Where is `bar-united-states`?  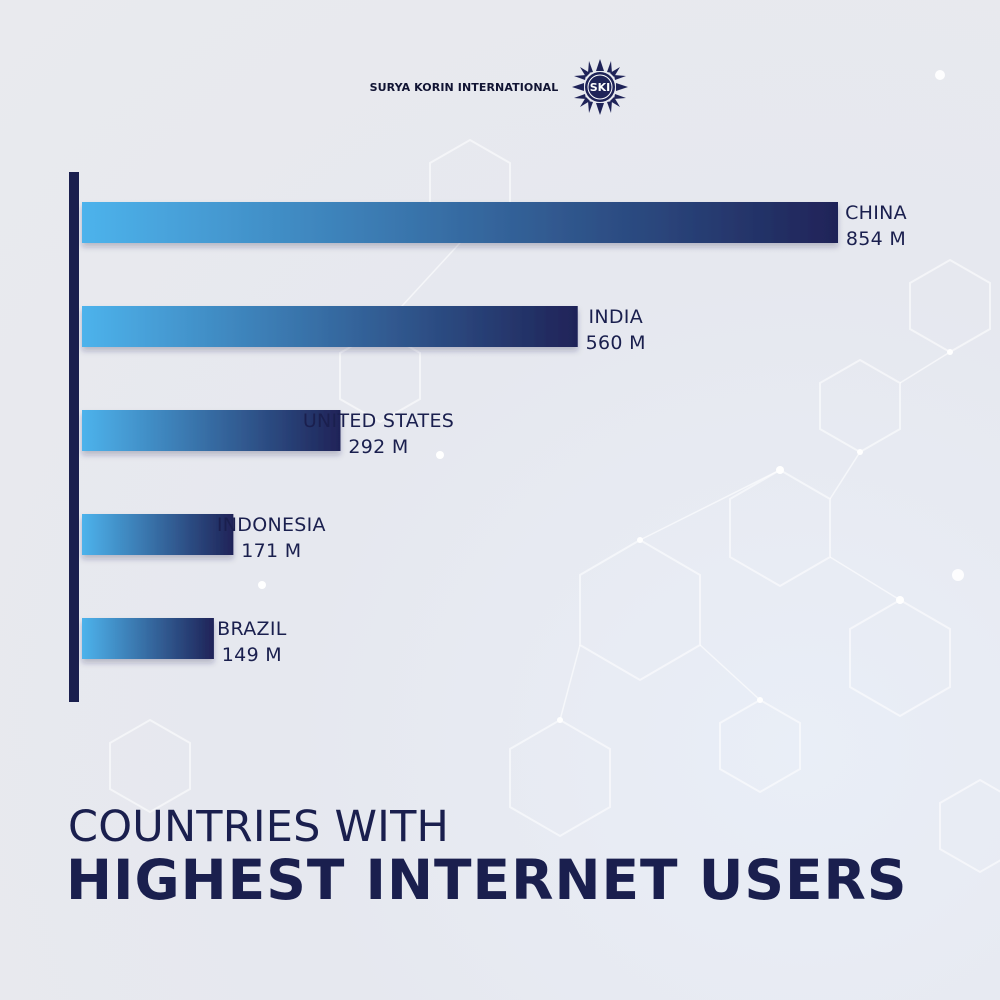
bar-united-states is located at coordinates (211, 430).